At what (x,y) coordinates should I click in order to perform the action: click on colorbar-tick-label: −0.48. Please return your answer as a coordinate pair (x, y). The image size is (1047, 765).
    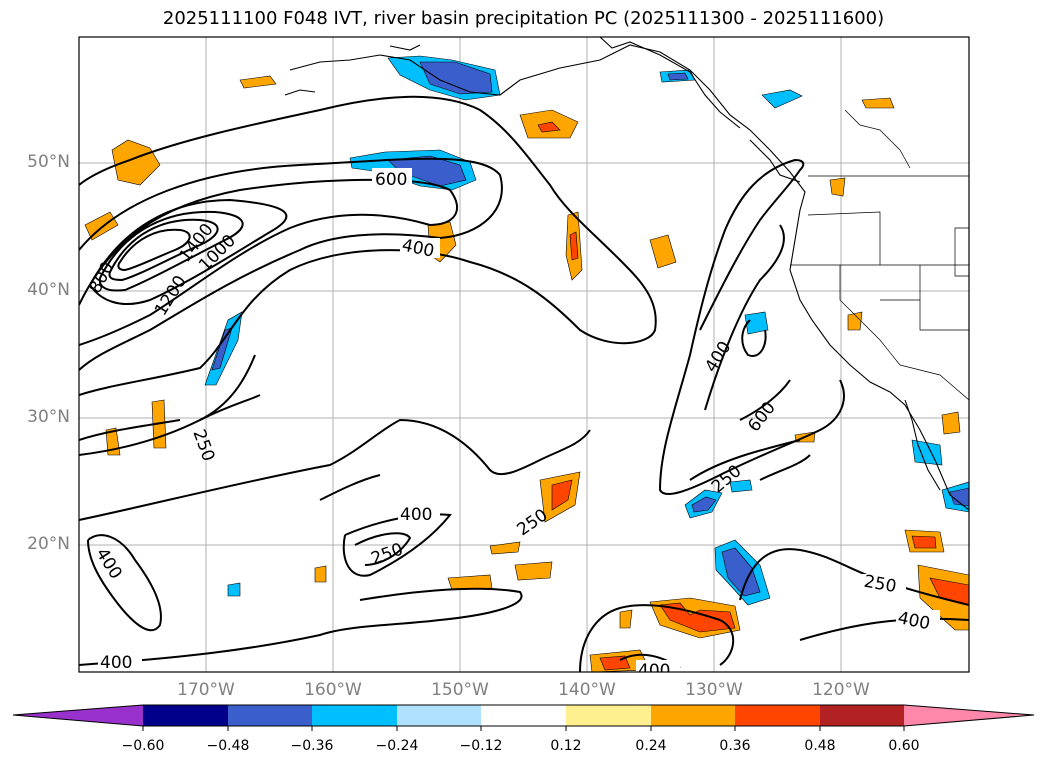
    Looking at the image, I should click on (228, 746).